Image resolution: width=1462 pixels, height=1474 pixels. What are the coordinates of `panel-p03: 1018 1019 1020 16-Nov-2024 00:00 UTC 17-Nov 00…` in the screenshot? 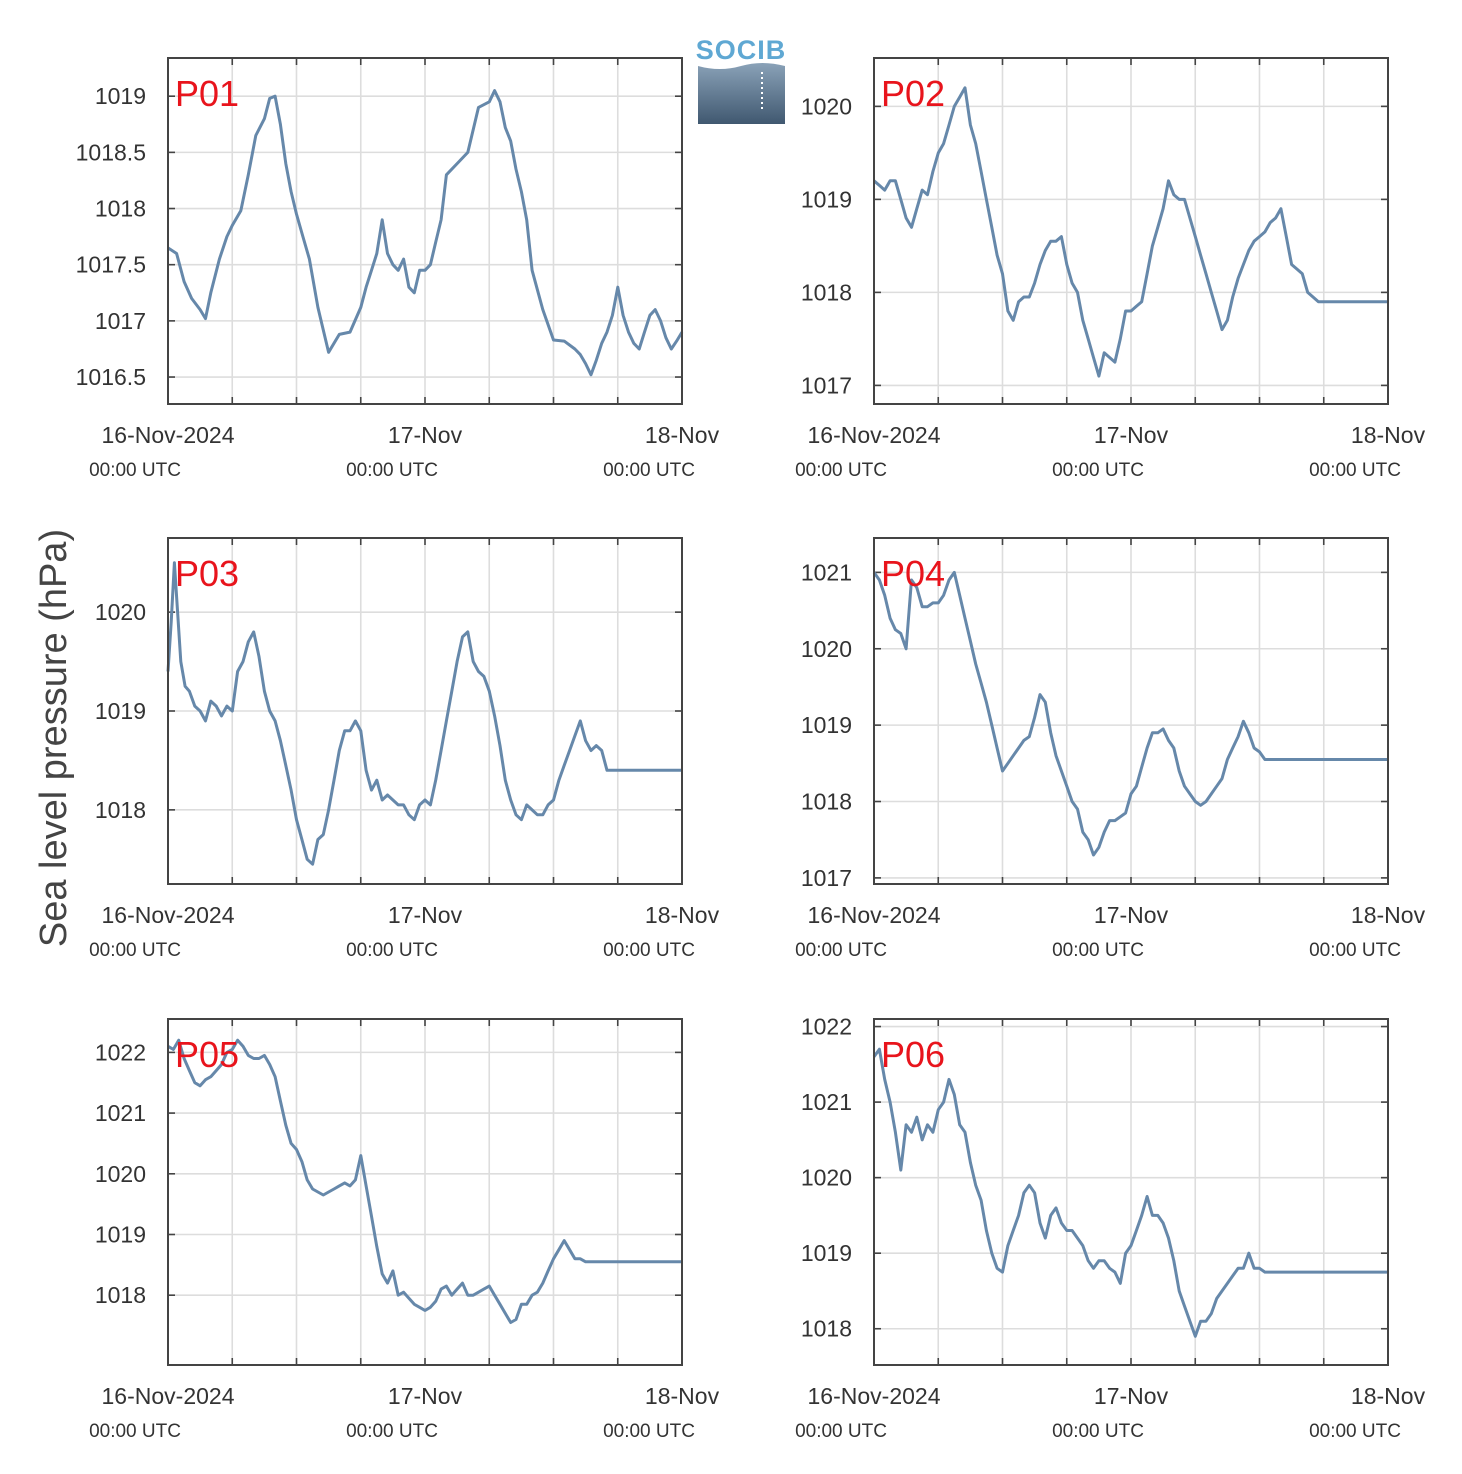 It's located at (404, 749).